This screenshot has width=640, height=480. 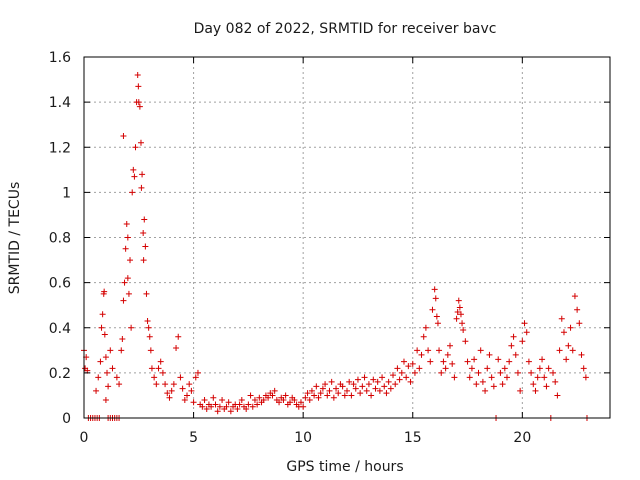 What do you see at coordinates (193, 438) in the screenshot?
I see `x-tick-label: 5` at bounding box center [193, 438].